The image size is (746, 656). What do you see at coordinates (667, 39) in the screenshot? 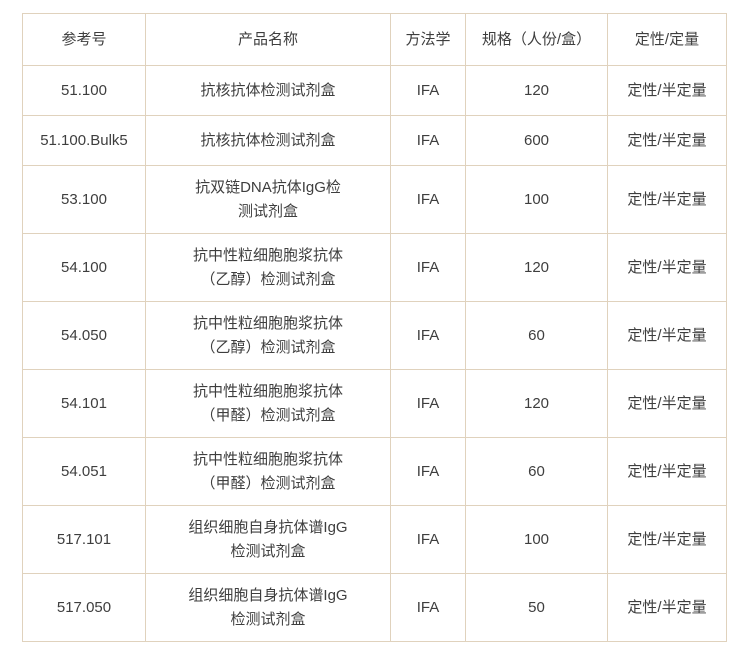
I see `column-header-type: 定性/定量` at bounding box center [667, 39].